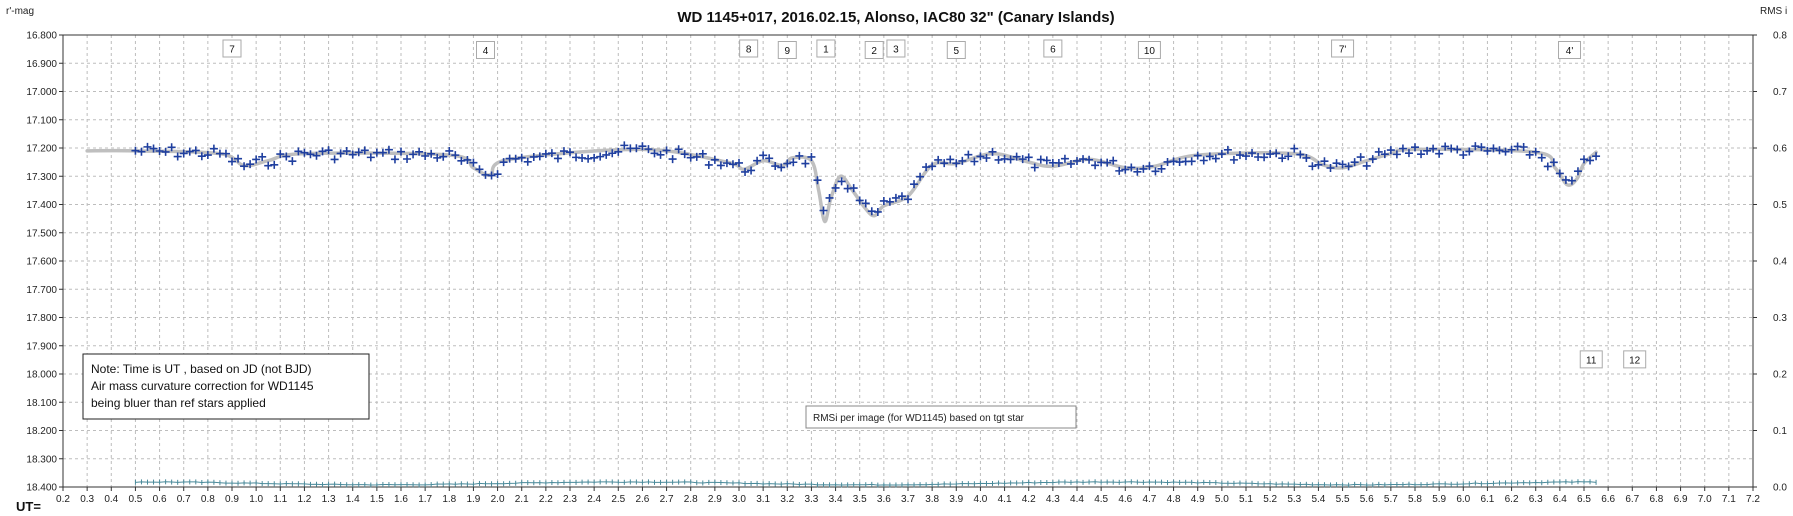 The width and height of the screenshot is (1793, 516). I want to click on x-tick-label: 4.6, so click(1125, 499).